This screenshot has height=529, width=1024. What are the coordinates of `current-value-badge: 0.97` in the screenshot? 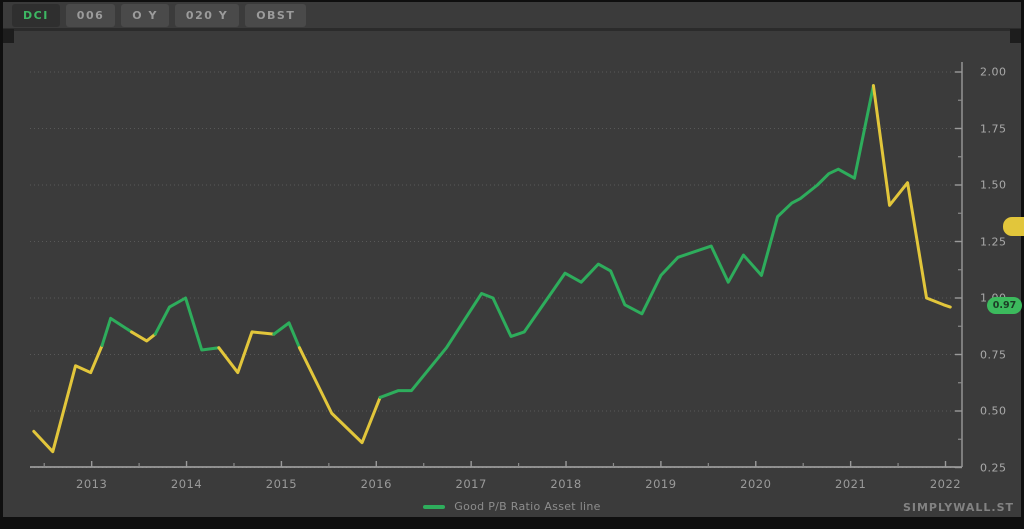 It's located at (1004, 305).